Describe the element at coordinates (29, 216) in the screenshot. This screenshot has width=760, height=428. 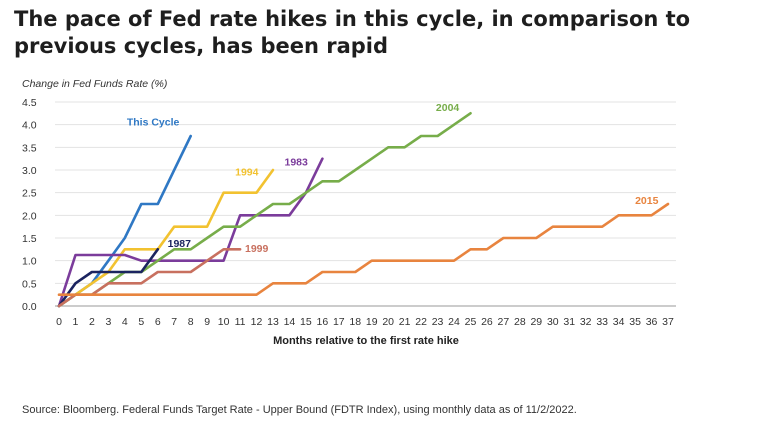
I see `y-tick-label: 2.0` at that location.